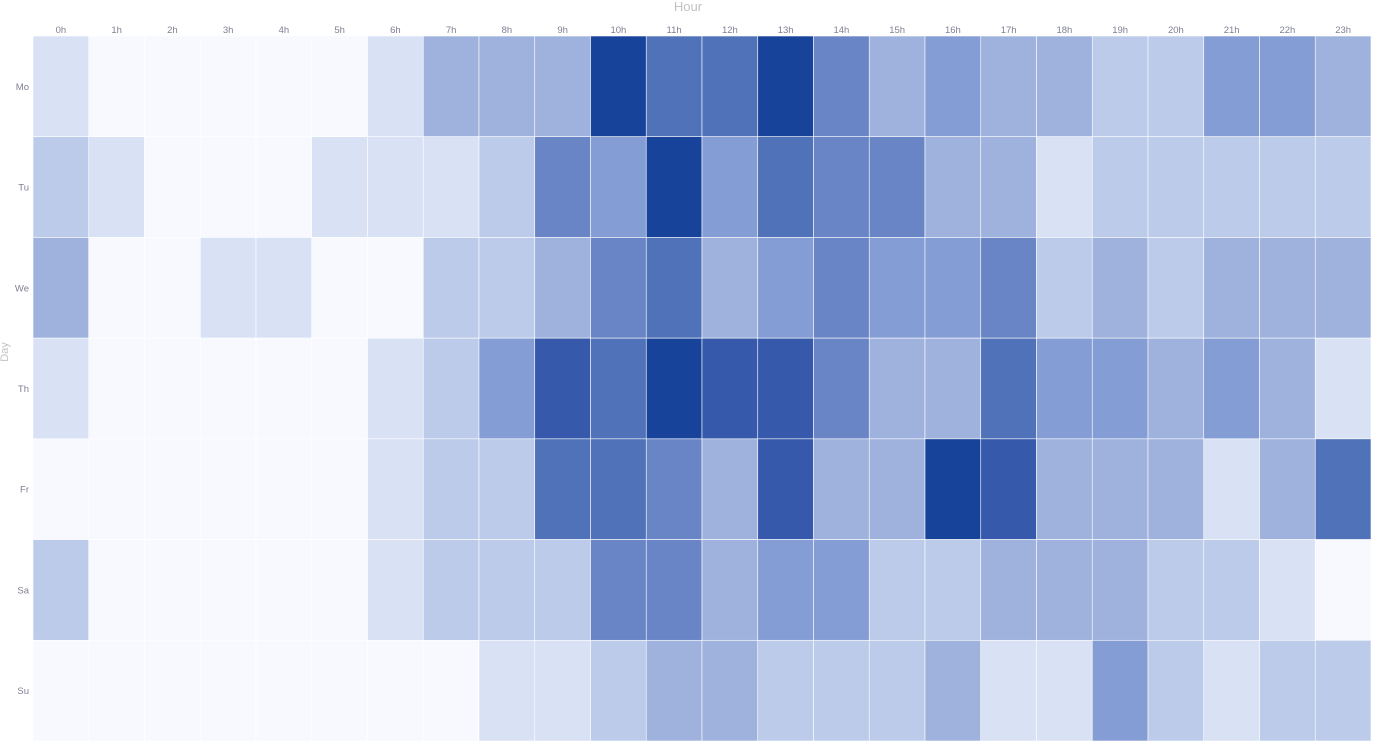 This screenshot has width=1380, height=750. Describe the element at coordinates (507, 187) in the screenshot. I see `heatmap-cell-tu-8h` at that location.